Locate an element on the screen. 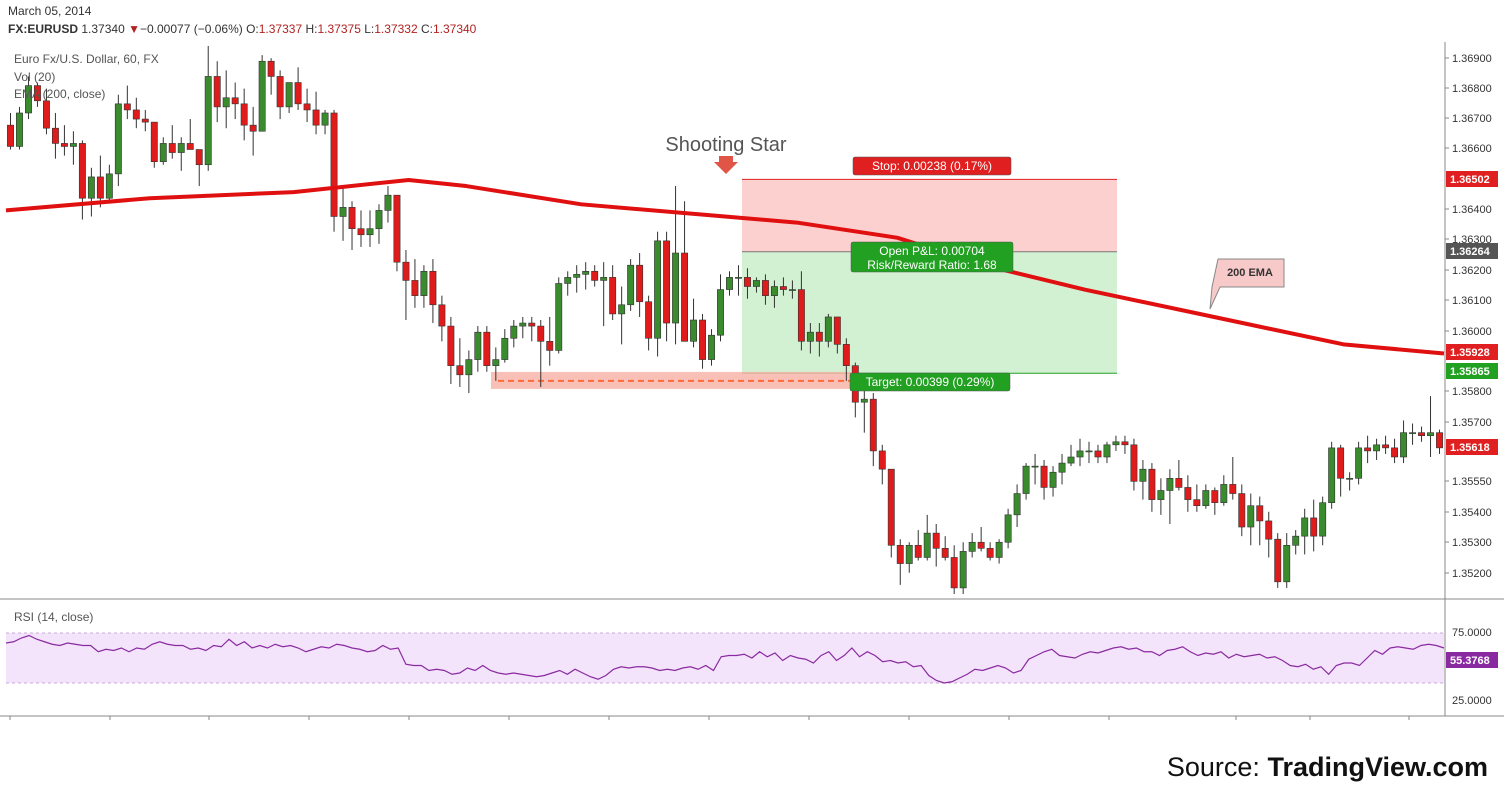 This screenshot has height=796, width=1504. y-tick-label: 1.35700 is located at coordinates (1472, 423).